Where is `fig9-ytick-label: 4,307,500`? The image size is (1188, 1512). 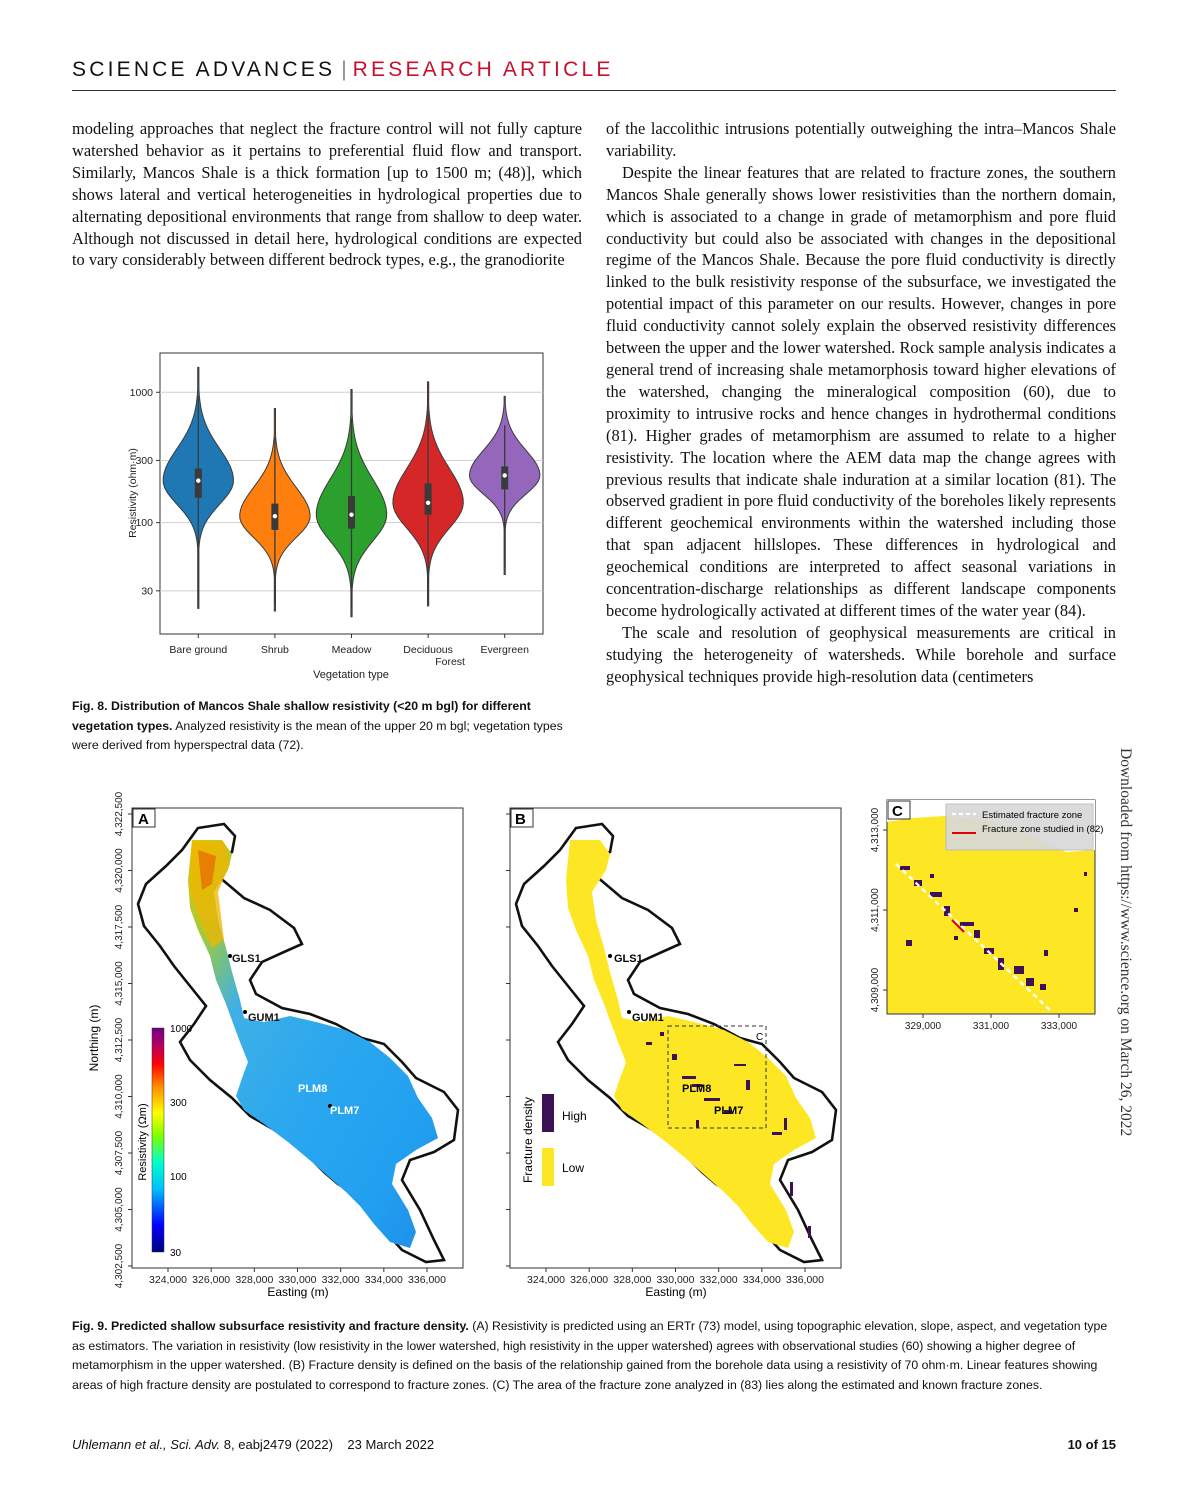
fig9-ytick-label: 4,307,500 is located at coordinates (119, 1152).